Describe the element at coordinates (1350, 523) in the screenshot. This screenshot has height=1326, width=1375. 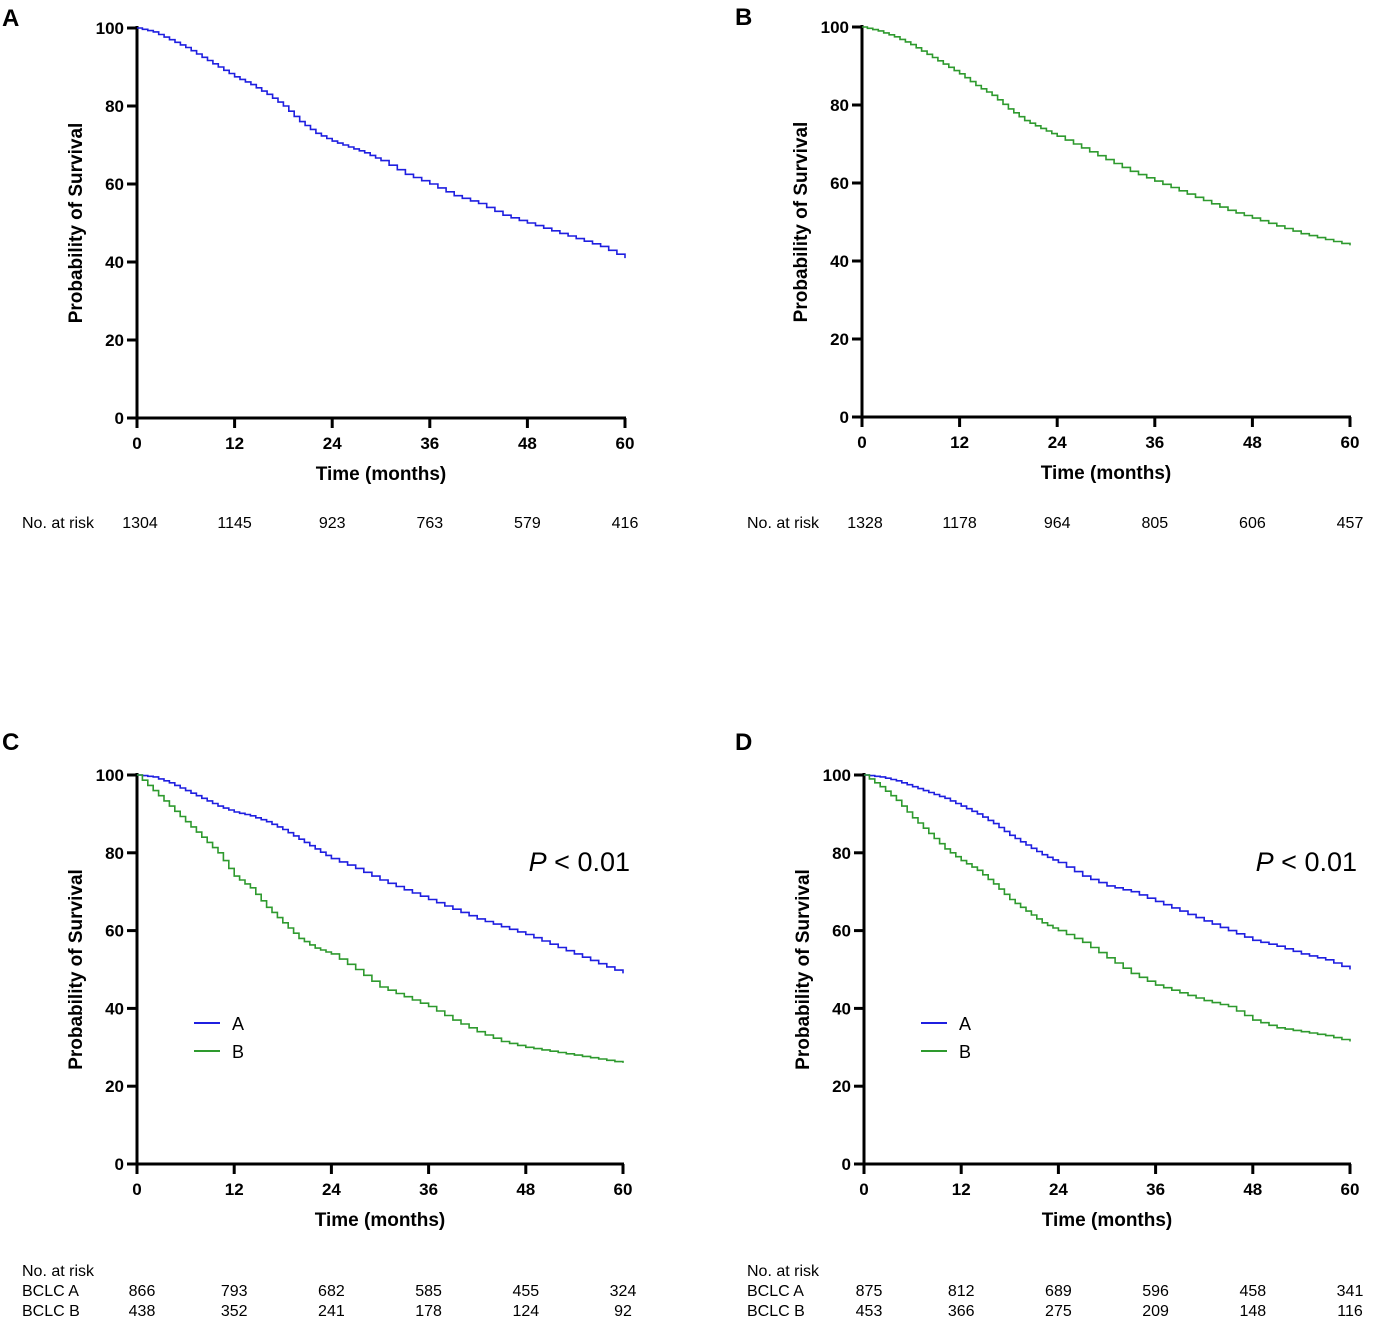
I see `risk-value: 457` at that location.